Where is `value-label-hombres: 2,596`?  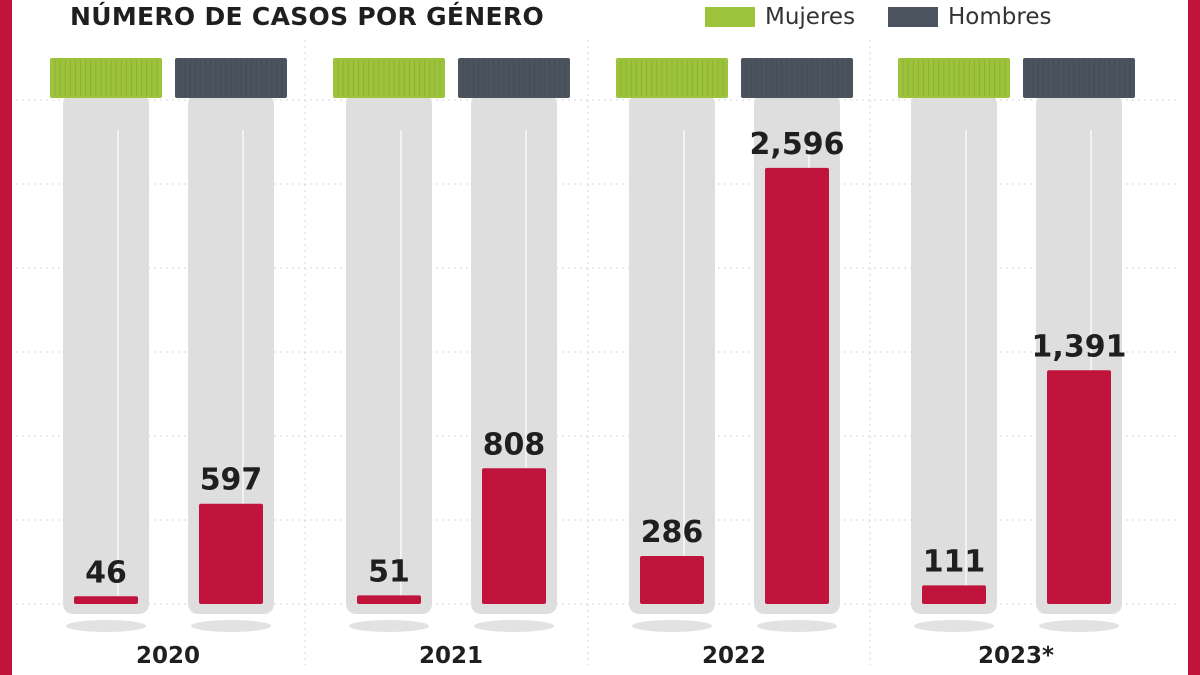 value-label-hombres: 2,596 is located at coordinates (797, 144).